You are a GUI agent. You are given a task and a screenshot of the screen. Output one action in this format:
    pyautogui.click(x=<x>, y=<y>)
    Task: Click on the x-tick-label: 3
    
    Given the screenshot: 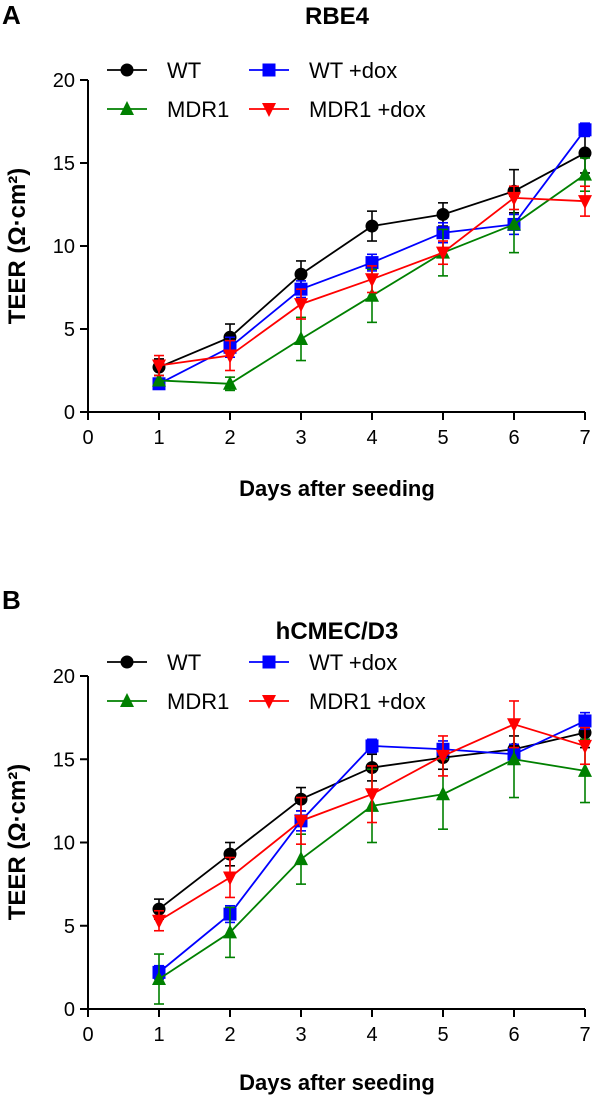 What is the action you would take?
    pyautogui.click(x=300, y=438)
    